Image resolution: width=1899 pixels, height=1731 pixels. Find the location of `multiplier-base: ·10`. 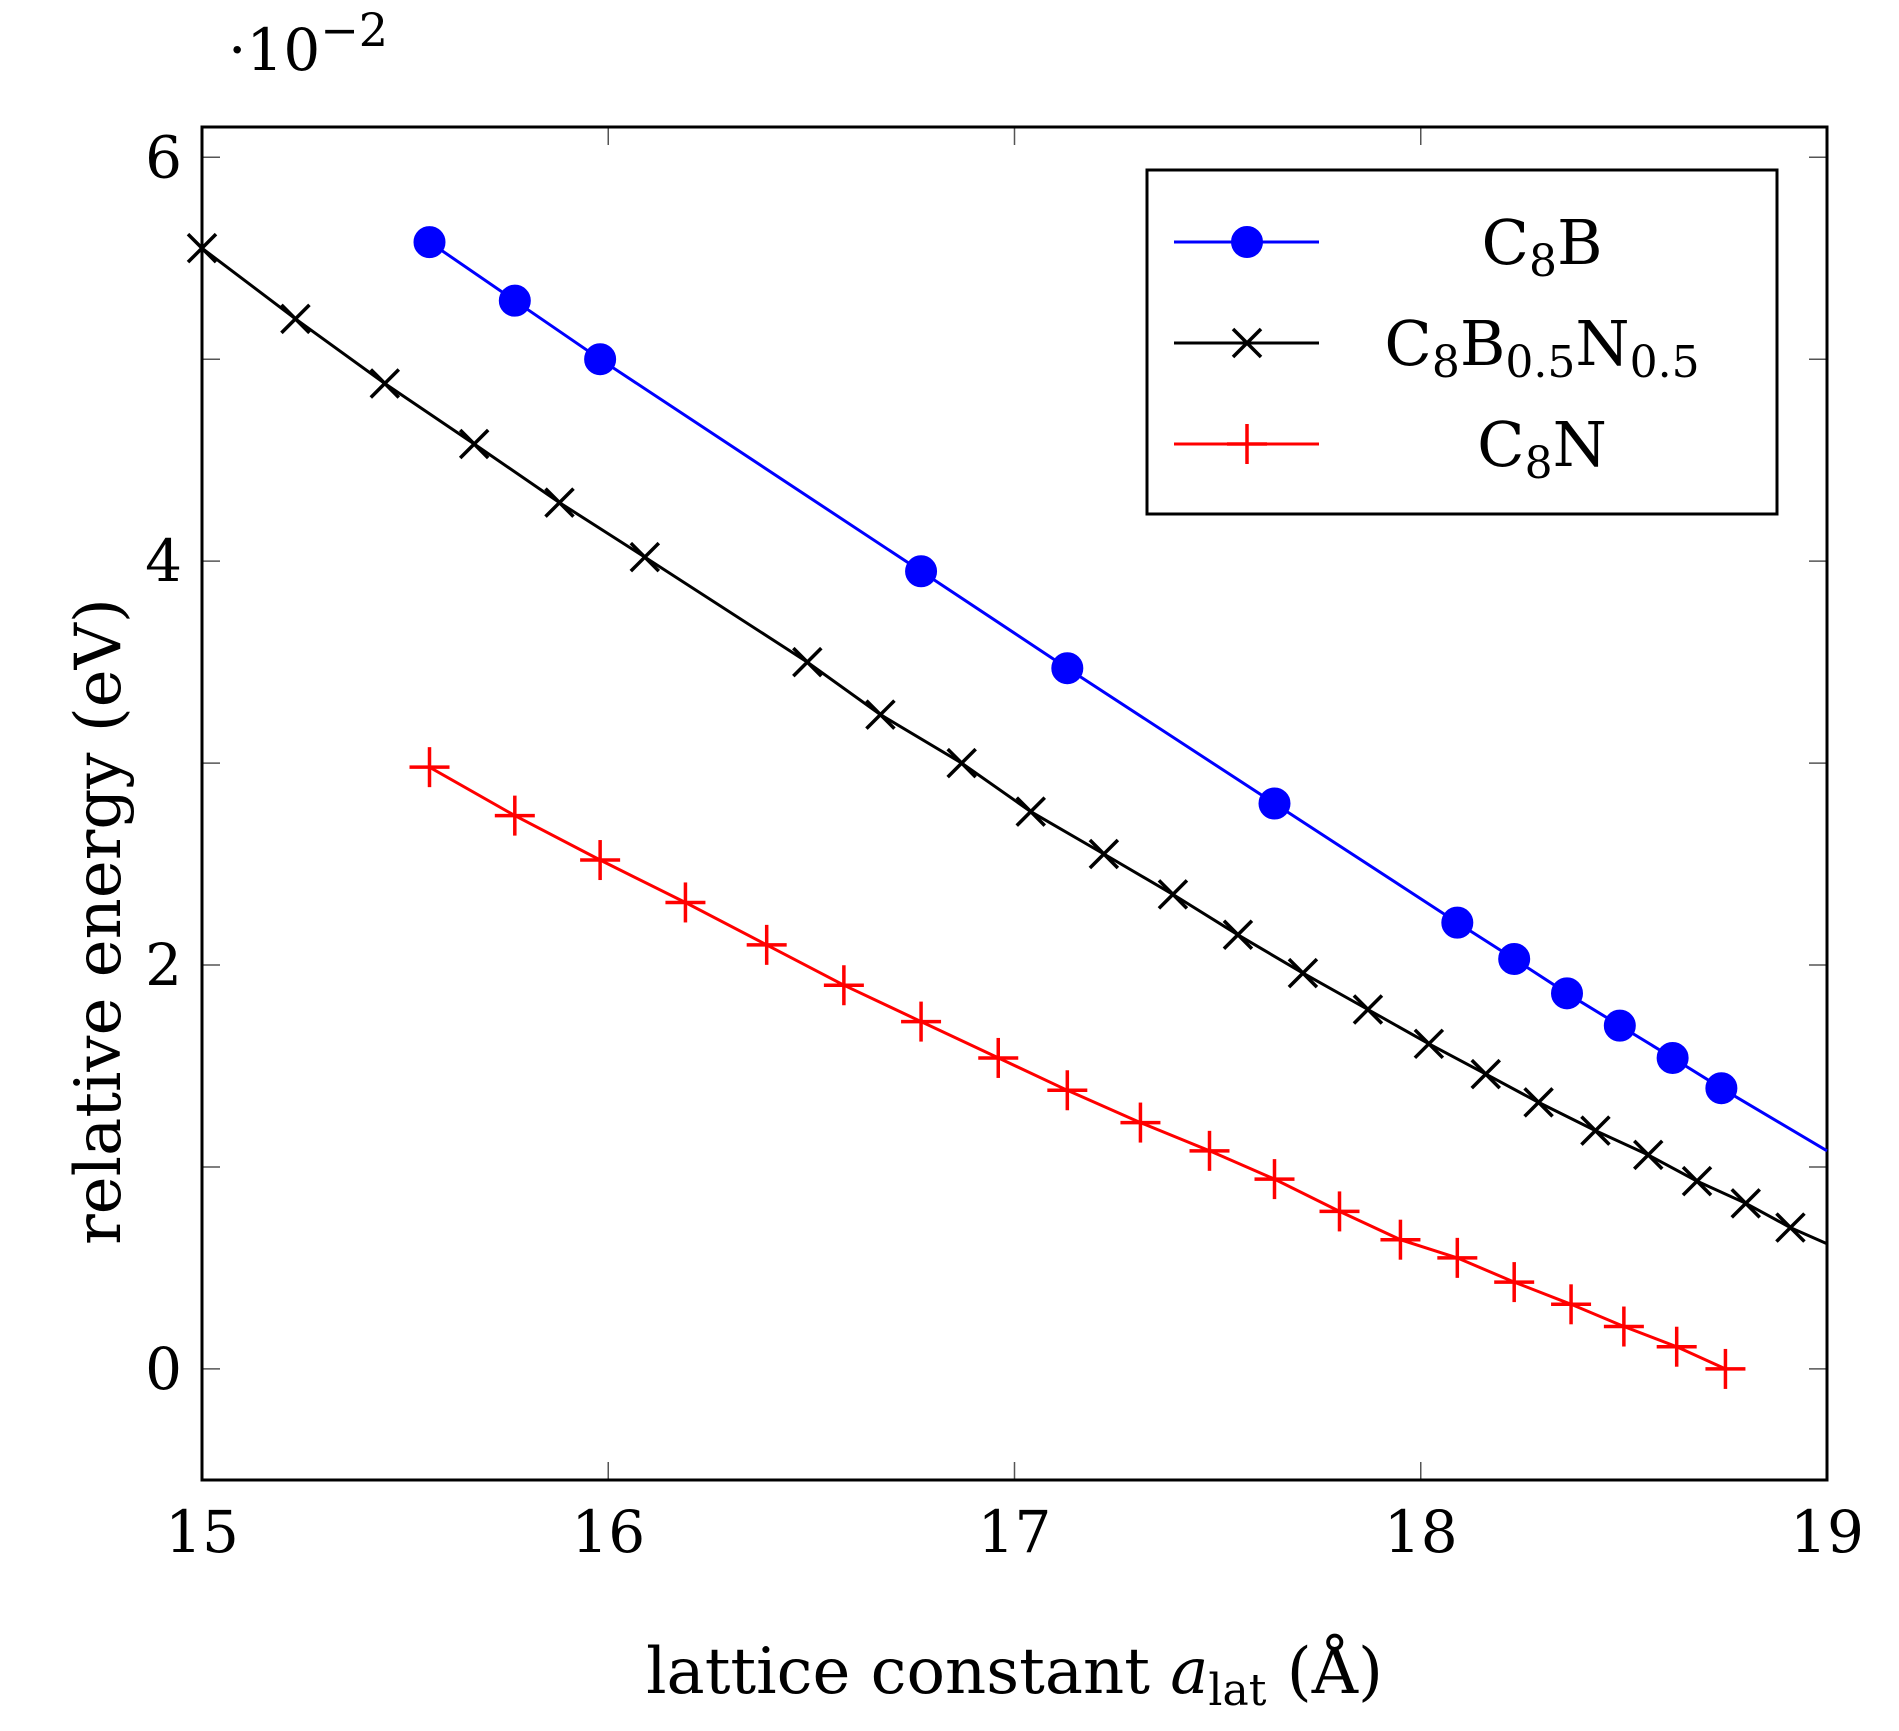

multiplier-base: ·10 is located at coordinates (274, 50).